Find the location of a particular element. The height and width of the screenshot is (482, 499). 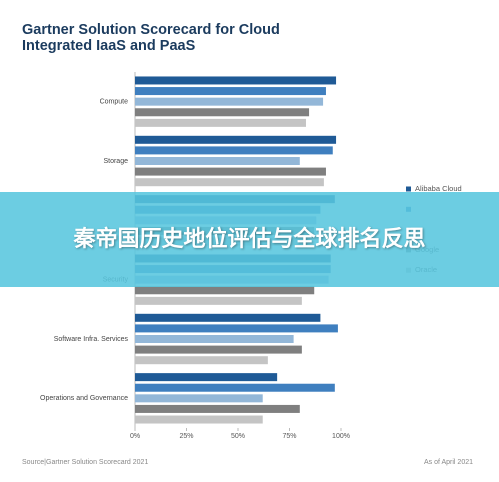

x-tick-label: 25% is located at coordinates (186, 436).